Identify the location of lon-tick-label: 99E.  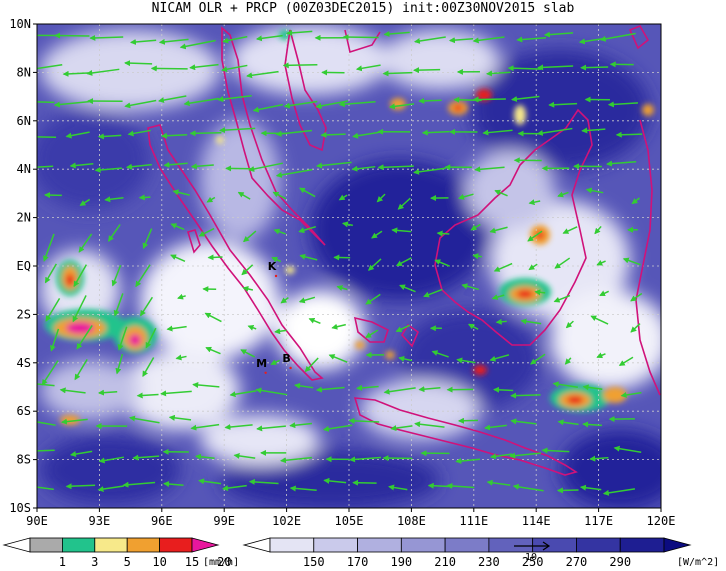
(224, 521).